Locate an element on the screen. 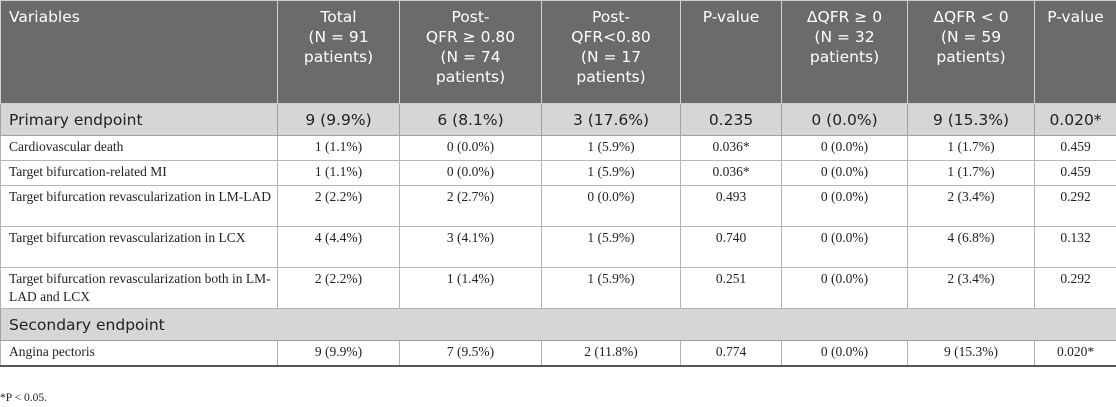 The height and width of the screenshot is (407, 1116). secondary-endpoint-row: Secondary endpoint is located at coordinates (558, 324).